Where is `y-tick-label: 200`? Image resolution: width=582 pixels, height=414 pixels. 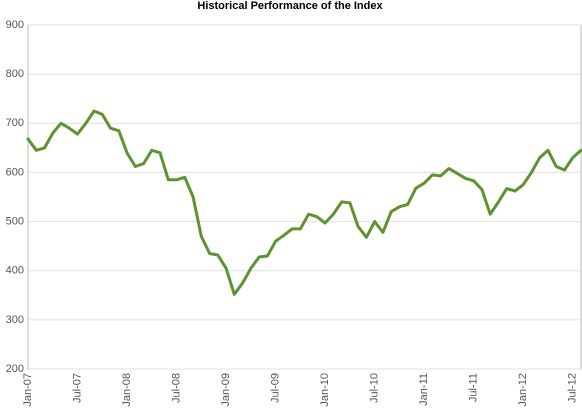
y-tick-label: 200 is located at coordinates (15, 369).